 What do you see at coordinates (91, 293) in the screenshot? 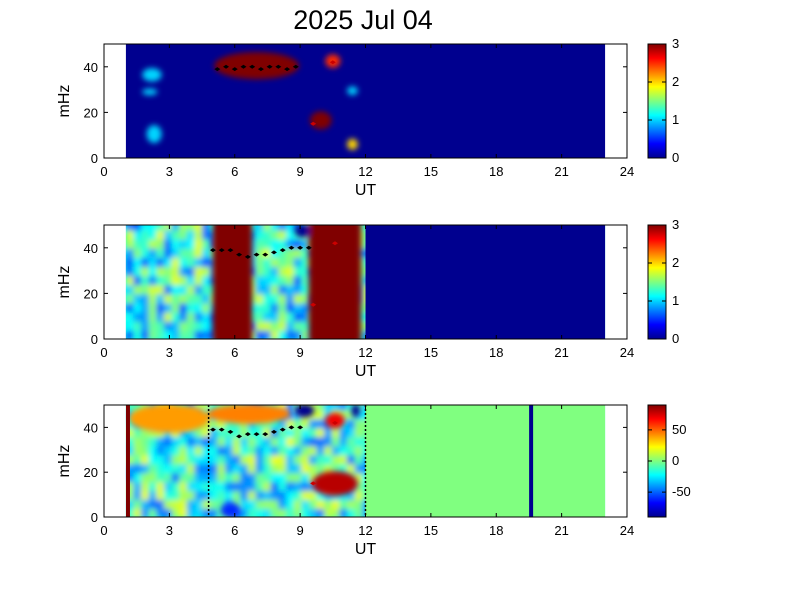
I see `y-tick-label: 20` at bounding box center [91, 293].